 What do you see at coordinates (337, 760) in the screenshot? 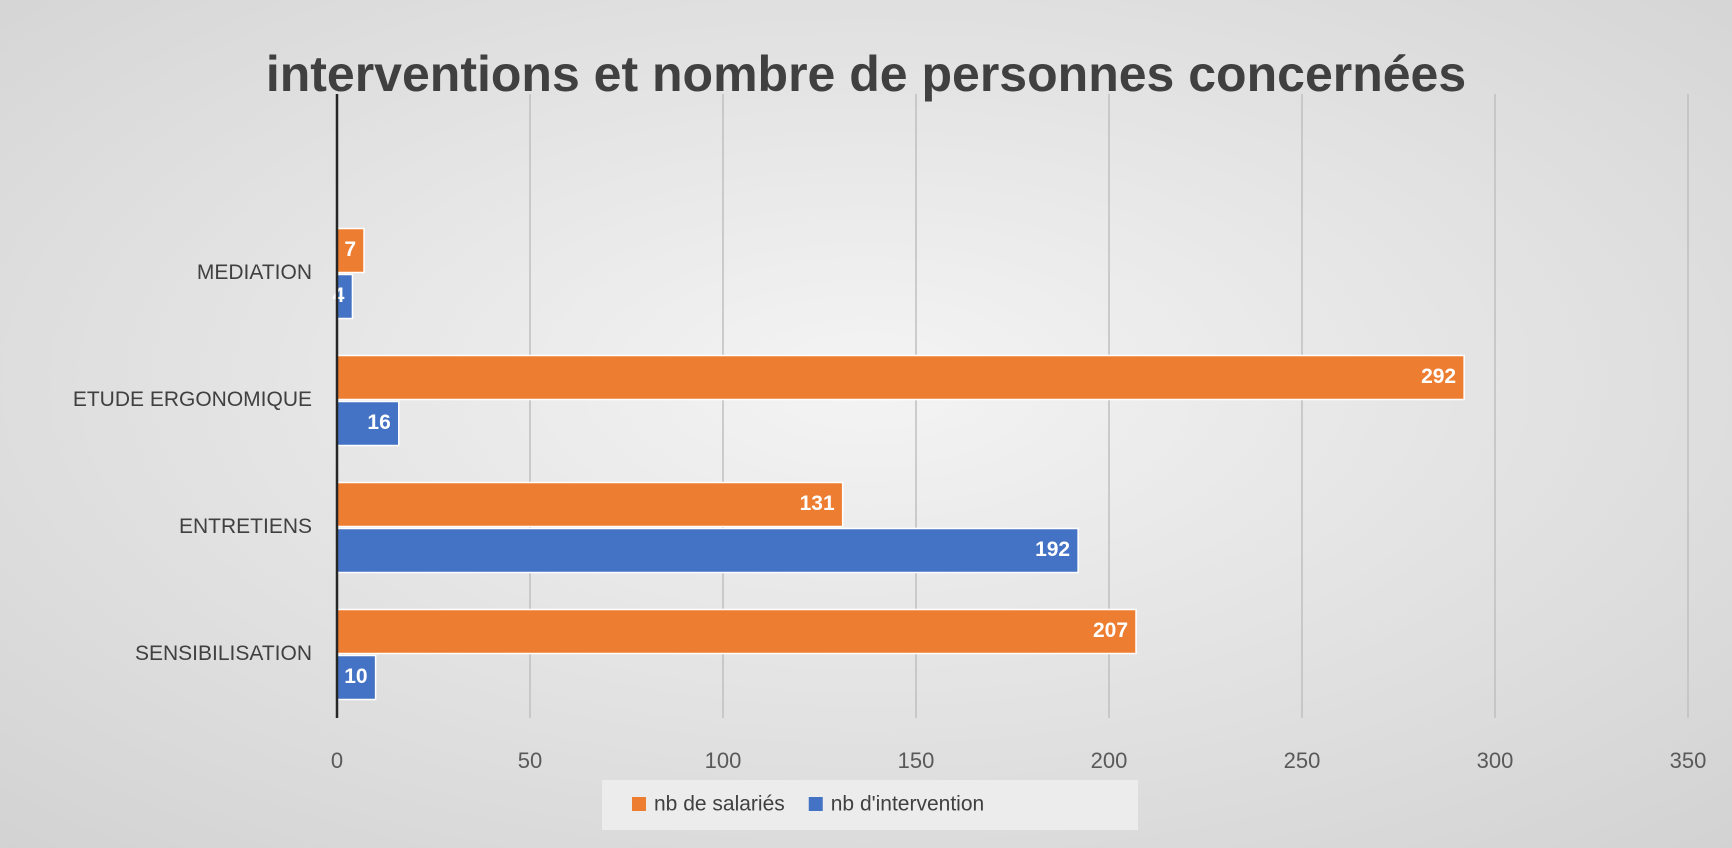
I see `x-tick-label: 0` at bounding box center [337, 760].